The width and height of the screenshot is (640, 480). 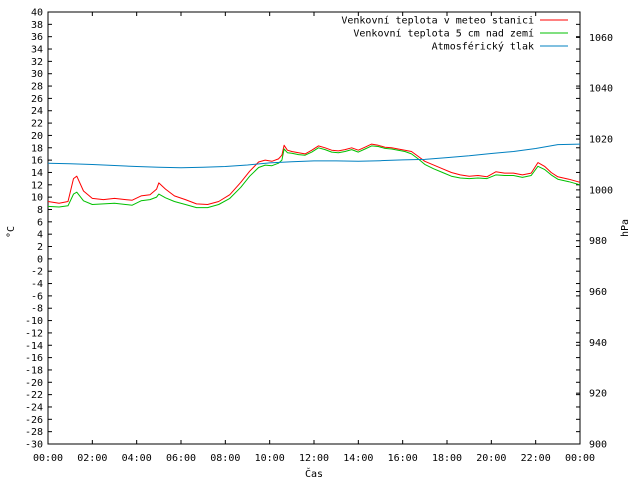 I want to click on y2-tick-label: 960, so click(x=598, y=292).